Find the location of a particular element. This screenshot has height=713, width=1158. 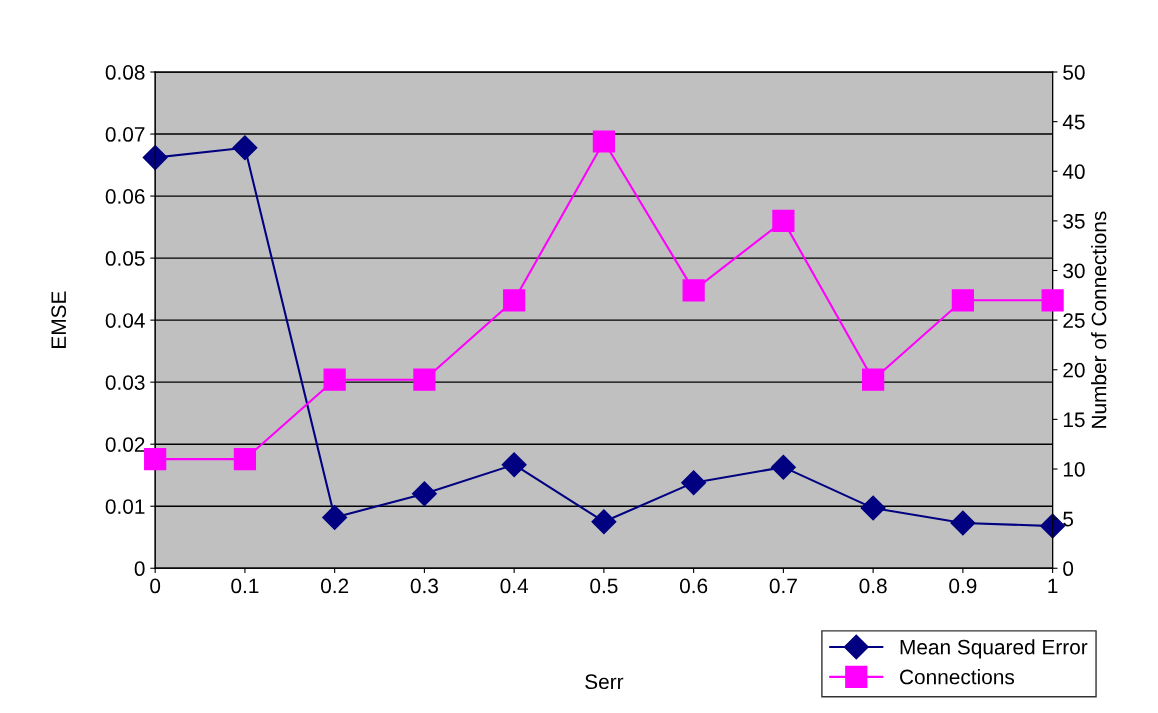

x-tick-label: 0.1 is located at coordinates (245, 586).